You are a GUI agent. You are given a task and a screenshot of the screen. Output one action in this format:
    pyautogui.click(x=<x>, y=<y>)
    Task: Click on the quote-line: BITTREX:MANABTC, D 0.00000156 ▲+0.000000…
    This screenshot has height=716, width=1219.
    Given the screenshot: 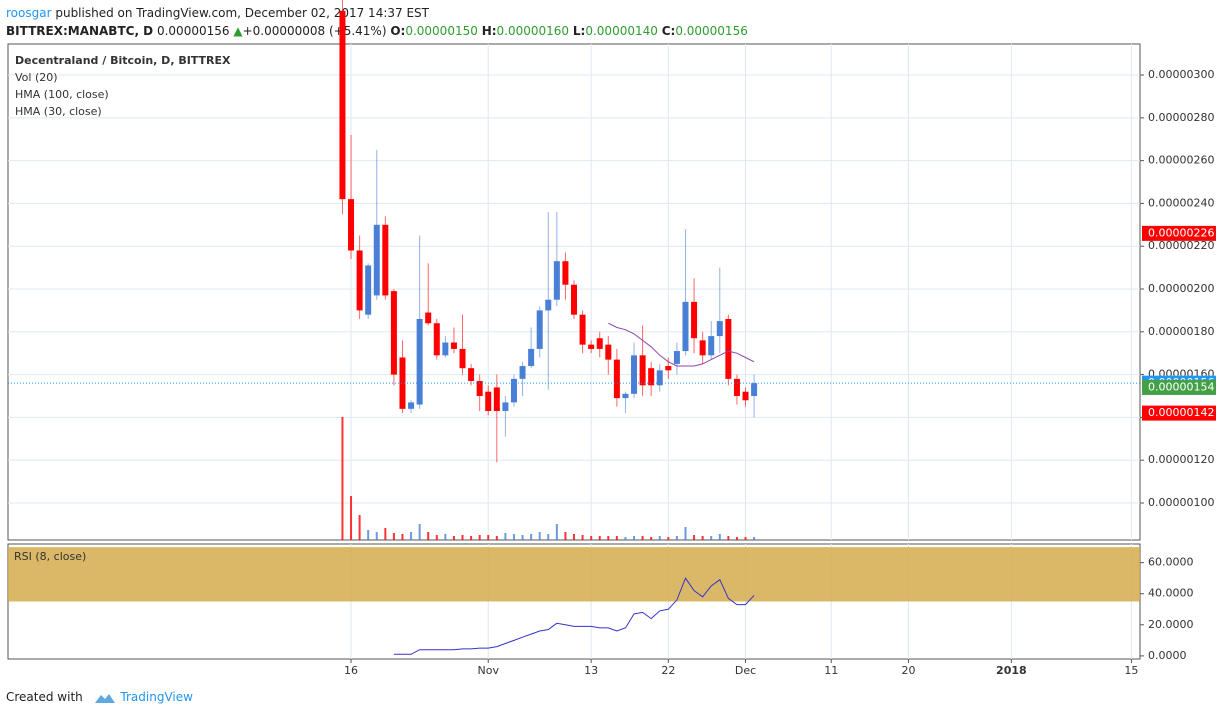 What is the action you would take?
    pyautogui.click(x=377, y=31)
    